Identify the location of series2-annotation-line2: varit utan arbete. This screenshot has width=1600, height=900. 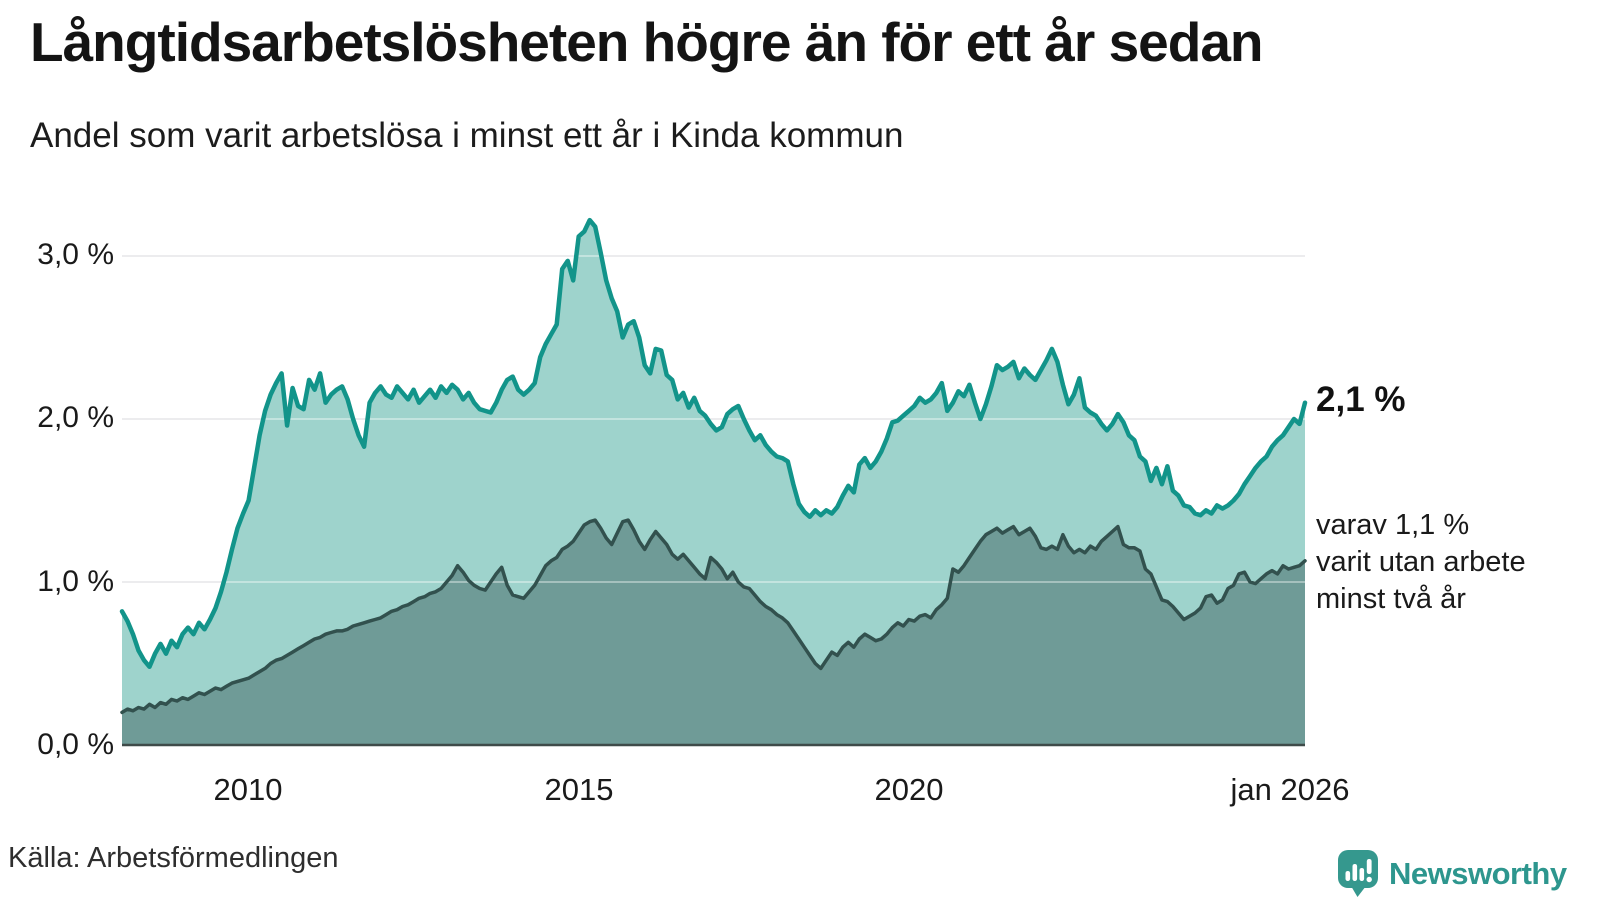
(1421, 562).